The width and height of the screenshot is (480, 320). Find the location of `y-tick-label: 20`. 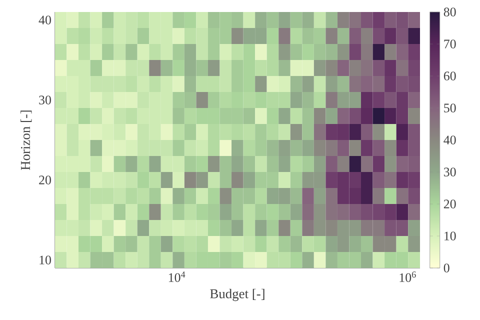

y-tick-label: 20 is located at coordinates (45, 180).